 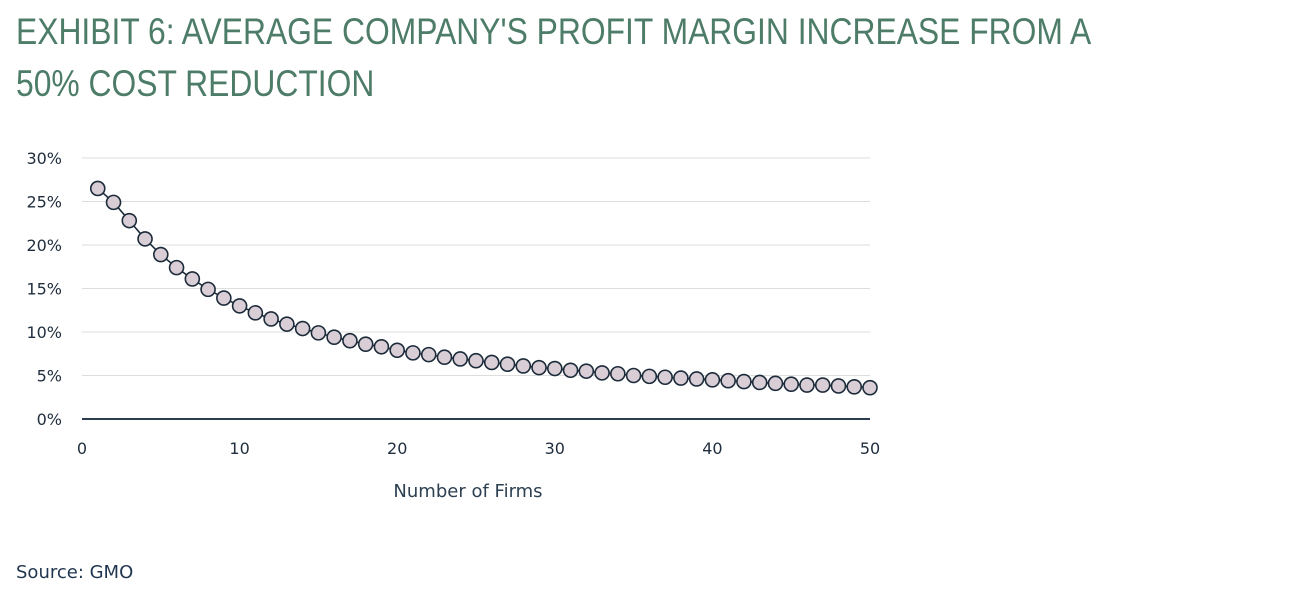 What do you see at coordinates (49, 376) in the screenshot?
I see `y-tick-label: 5%` at bounding box center [49, 376].